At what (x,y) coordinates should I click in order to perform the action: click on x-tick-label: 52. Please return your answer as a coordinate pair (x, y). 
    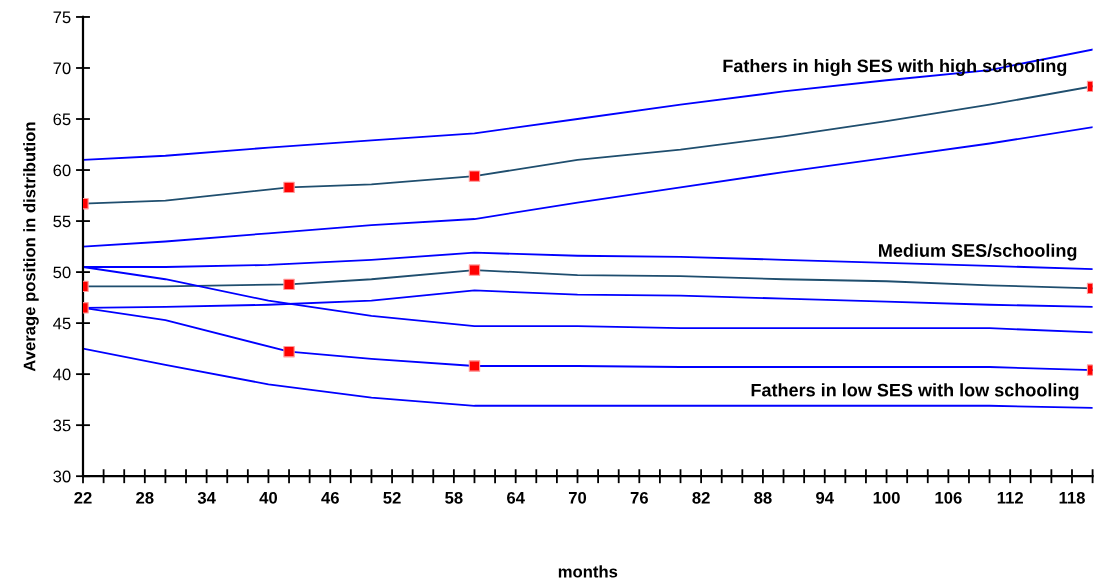
    Looking at the image, I should click on (392, 497).